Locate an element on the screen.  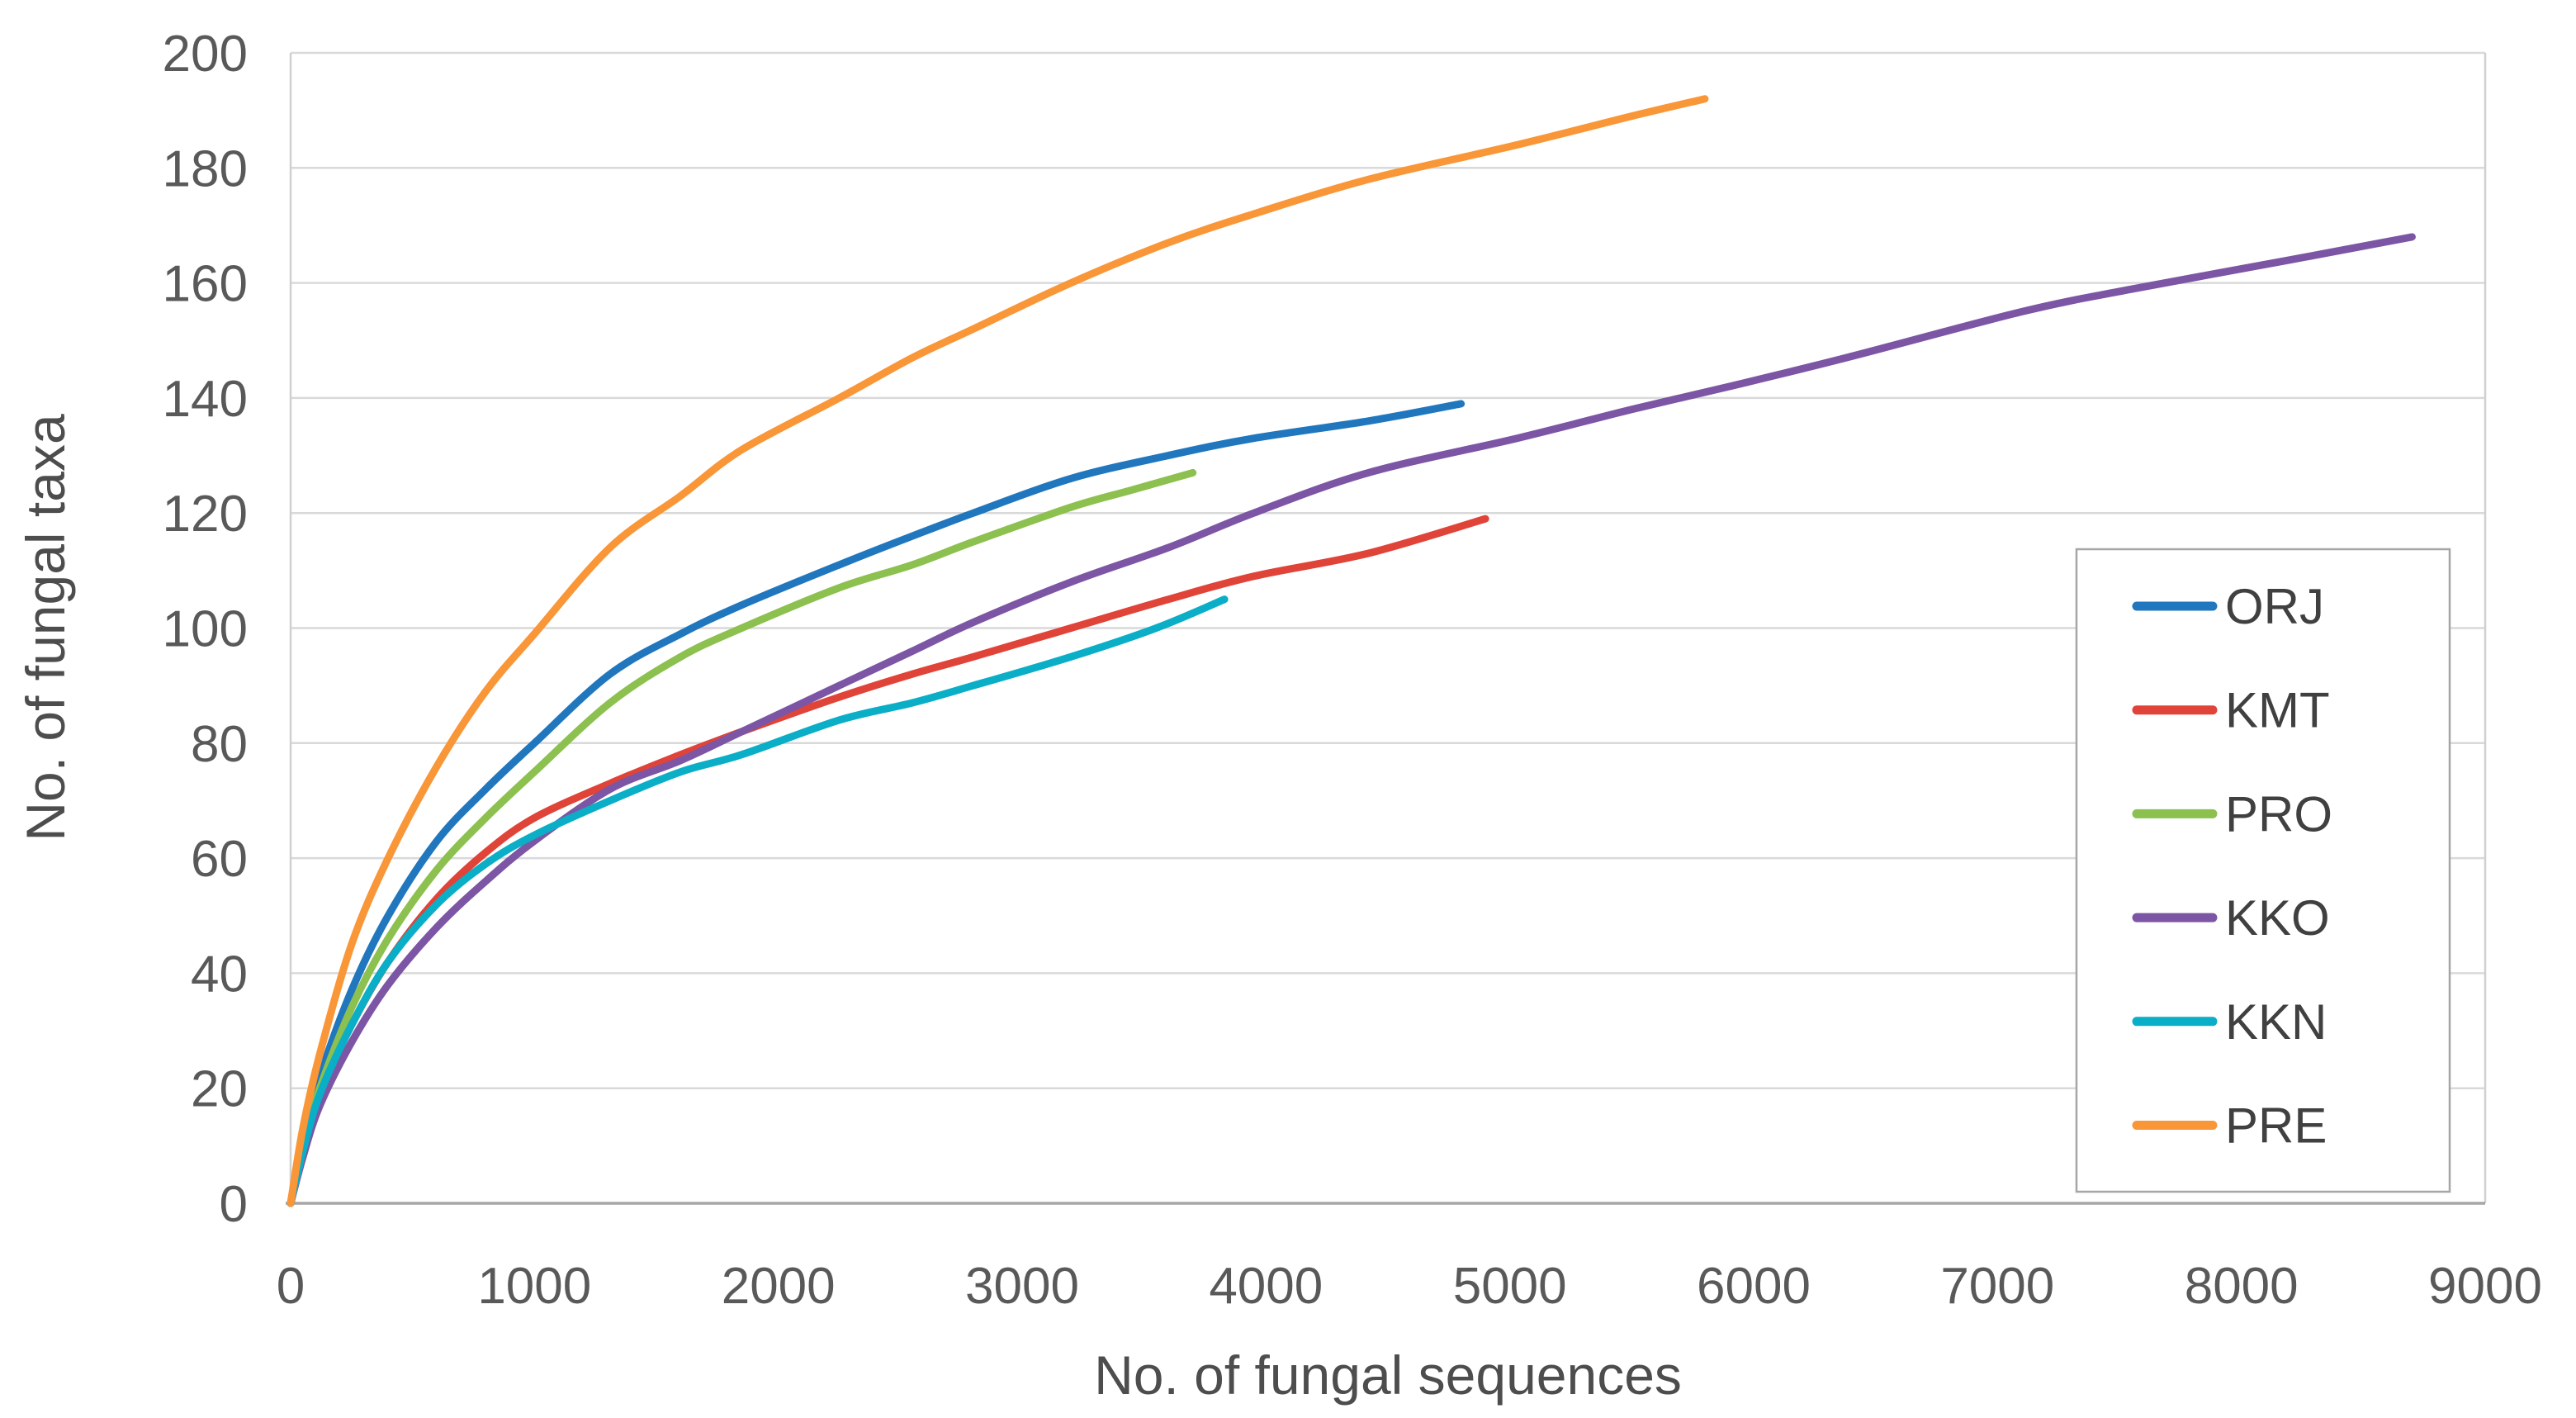
x-tick-label-4000: 4000 is located at coordinates (1266, 1286).